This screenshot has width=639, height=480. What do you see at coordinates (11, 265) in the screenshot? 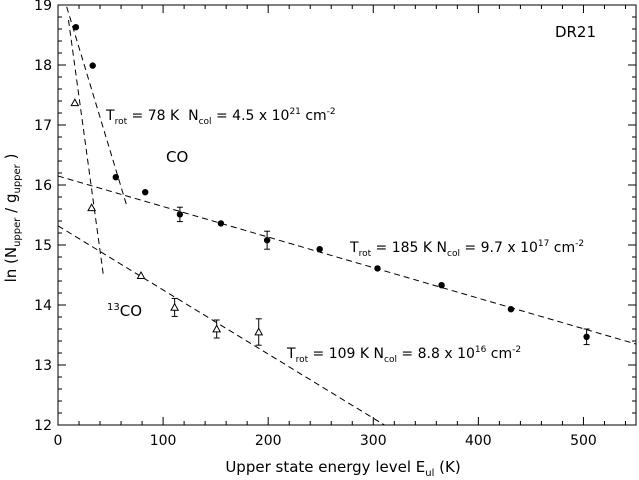
I see `y-axis-label-a: ln (N` at bounding box center [11, 265].